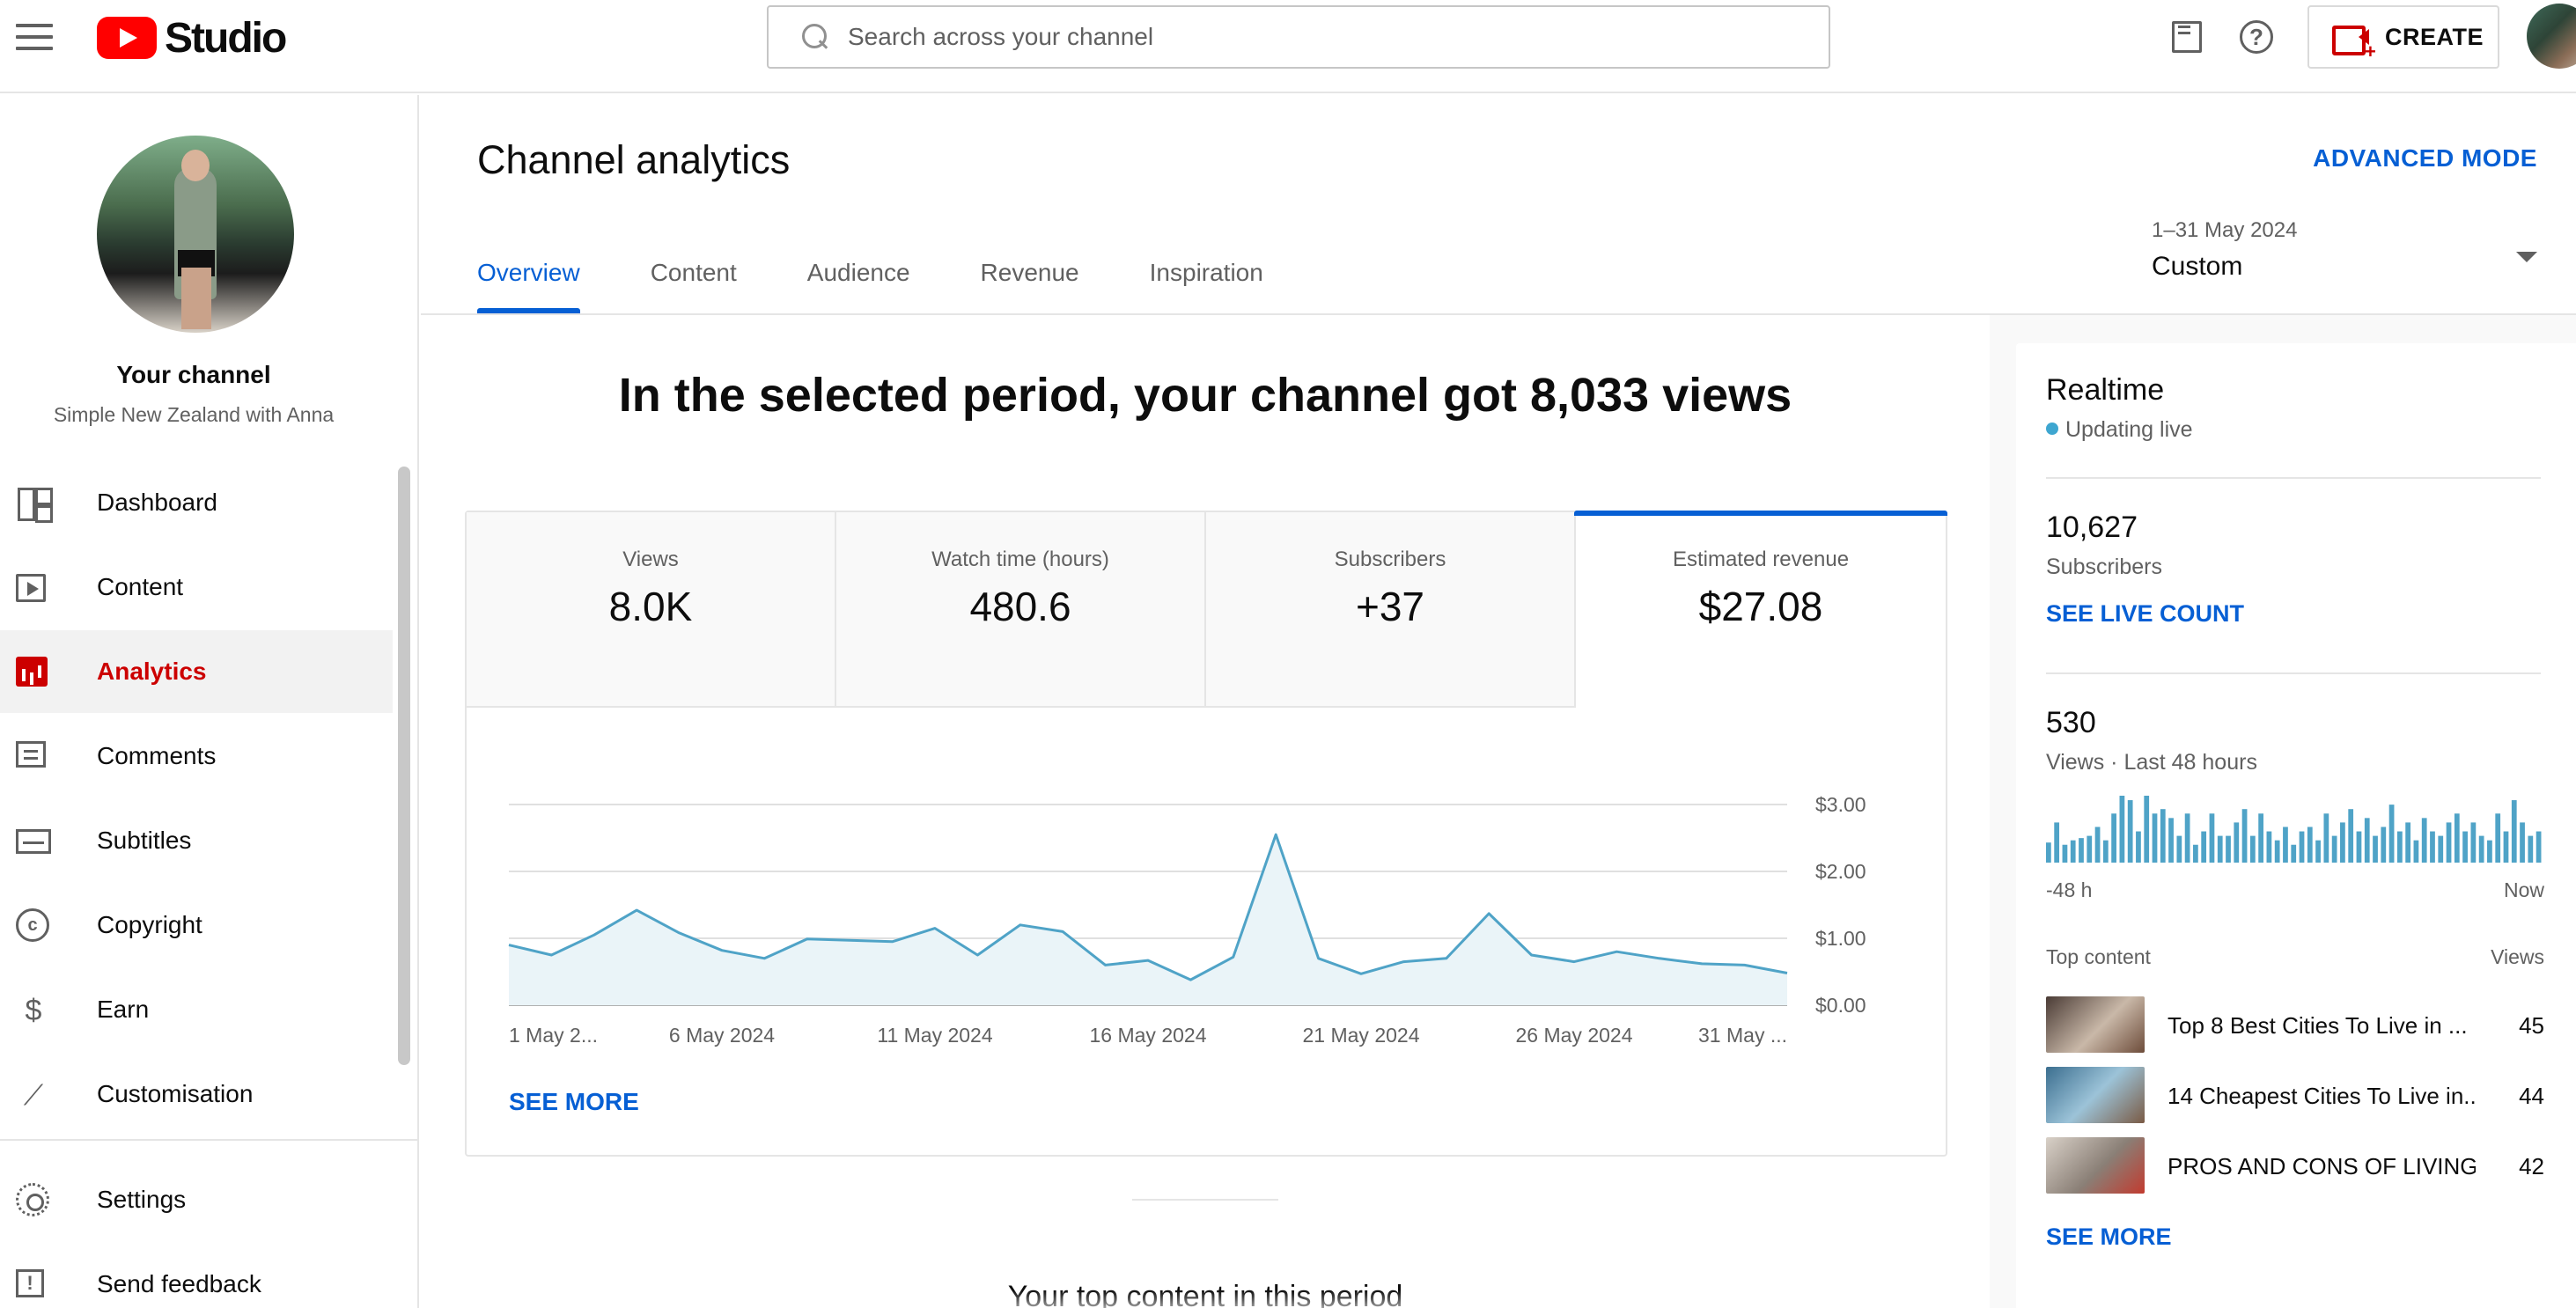 This screenshot has height=1308, width=2576. Describe the element at coordinates (149, 924) in the screenshot. I see `sidebar-item-label: Copyright` at that location.